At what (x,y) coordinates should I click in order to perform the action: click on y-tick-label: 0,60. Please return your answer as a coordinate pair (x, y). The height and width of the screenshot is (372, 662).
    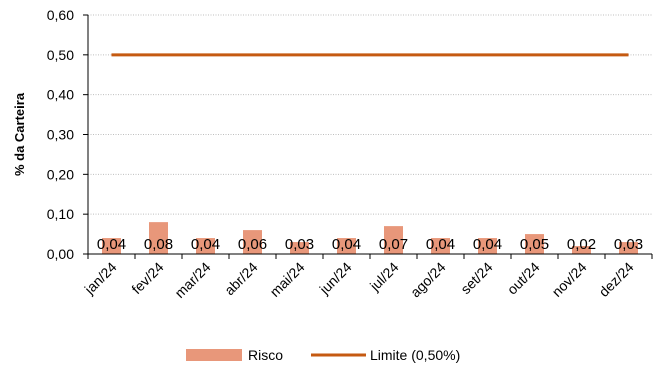
    Looking at the image, I should click on (60, 15).